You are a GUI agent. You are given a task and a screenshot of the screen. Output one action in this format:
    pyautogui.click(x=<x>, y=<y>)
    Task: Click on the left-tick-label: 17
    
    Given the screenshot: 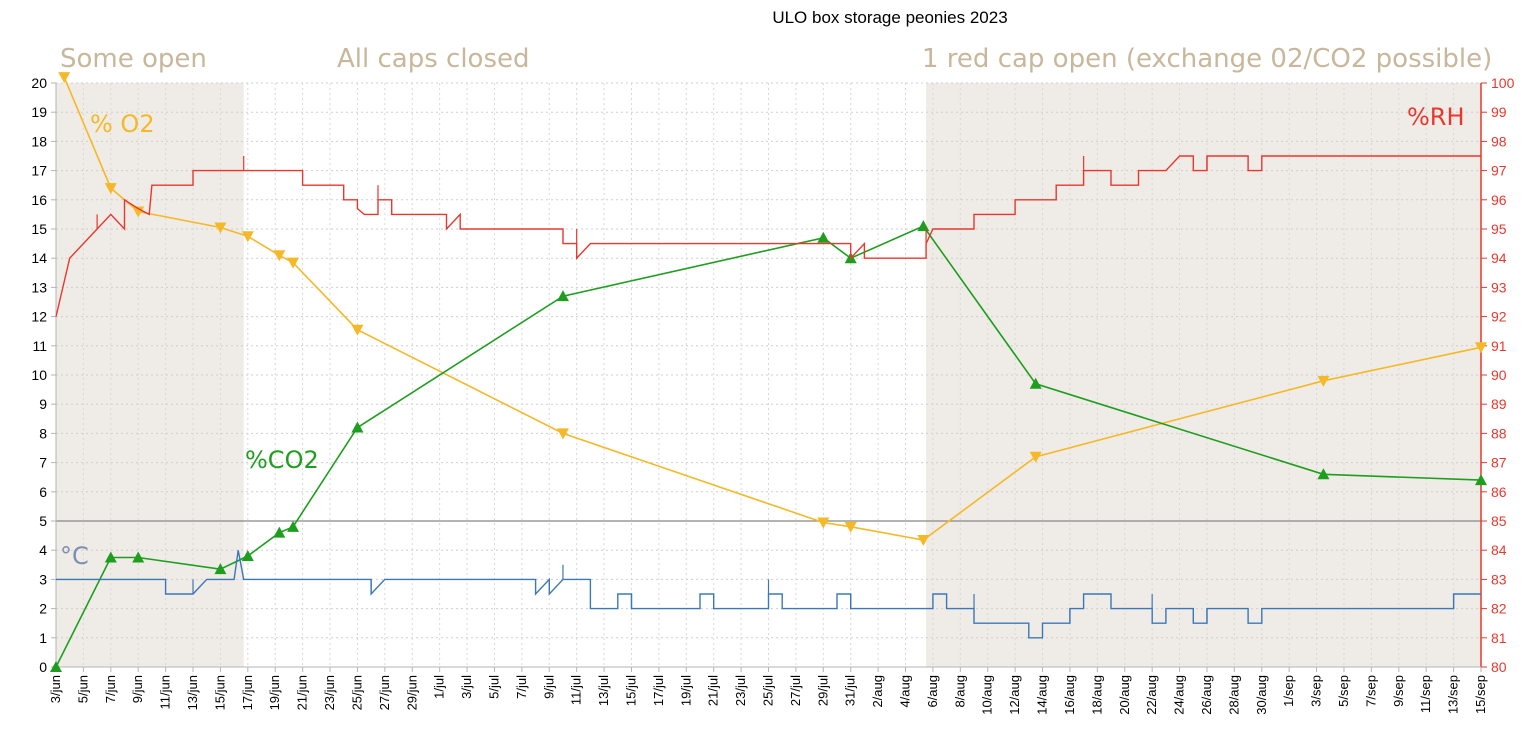 What is the action you would take?
    pyautogui.click(x=39, y=171)
    